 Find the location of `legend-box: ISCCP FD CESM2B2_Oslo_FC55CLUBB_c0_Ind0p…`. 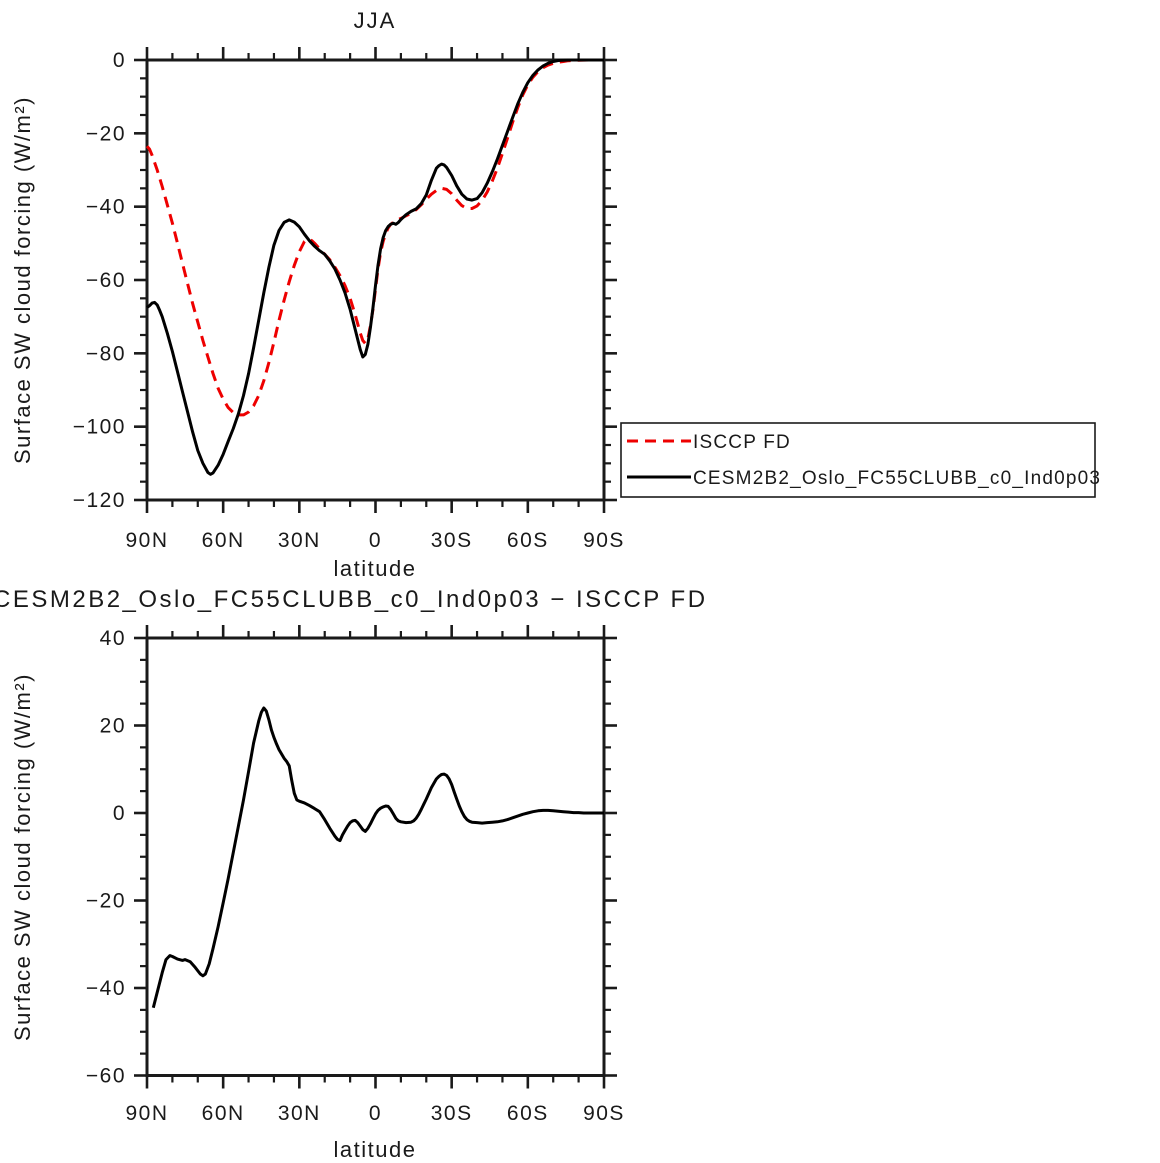

legend-box: ISCCP FD CESM2B2_Oslo_FC55CLUBB_c0_Ind0p… is located at coordinates (860, 460).